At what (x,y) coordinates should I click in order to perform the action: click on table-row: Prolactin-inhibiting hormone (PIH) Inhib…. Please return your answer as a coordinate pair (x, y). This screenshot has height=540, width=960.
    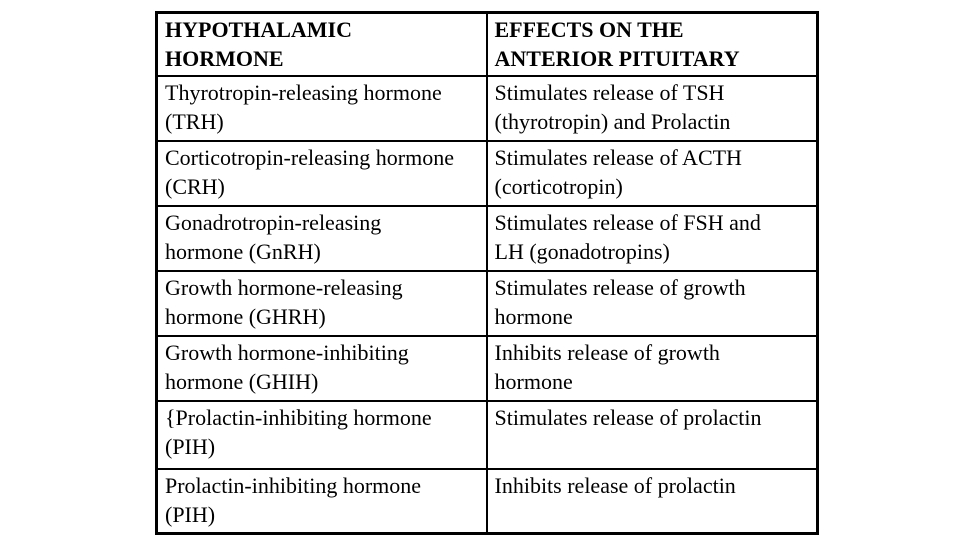
    Looking at the image, I should click on (487, 501).